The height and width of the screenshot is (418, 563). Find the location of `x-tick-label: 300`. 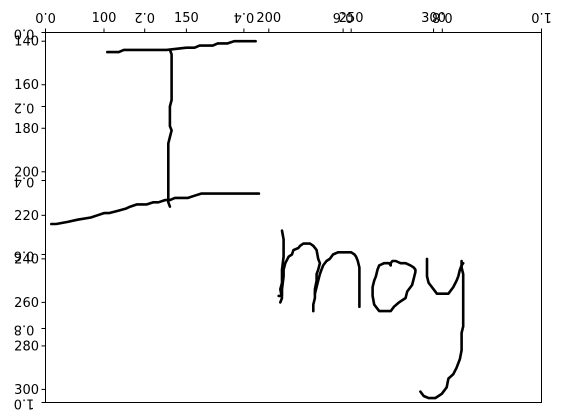

x-tick-label: 300 is located at coordinates (433, 18).